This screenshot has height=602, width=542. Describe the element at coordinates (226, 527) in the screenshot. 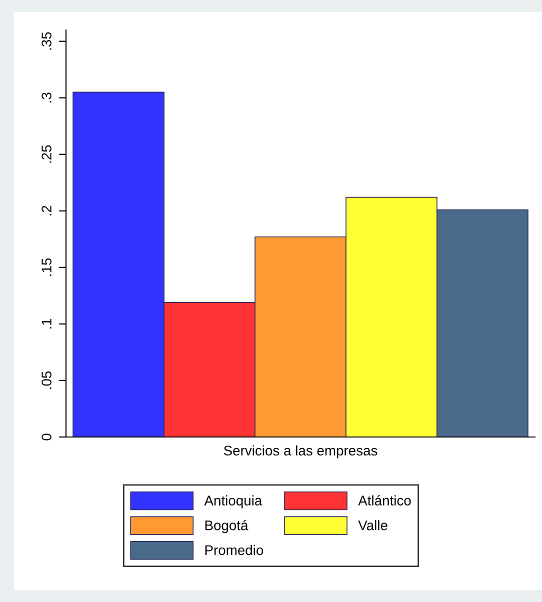

I see `legend-label: Bogotá` at that location.